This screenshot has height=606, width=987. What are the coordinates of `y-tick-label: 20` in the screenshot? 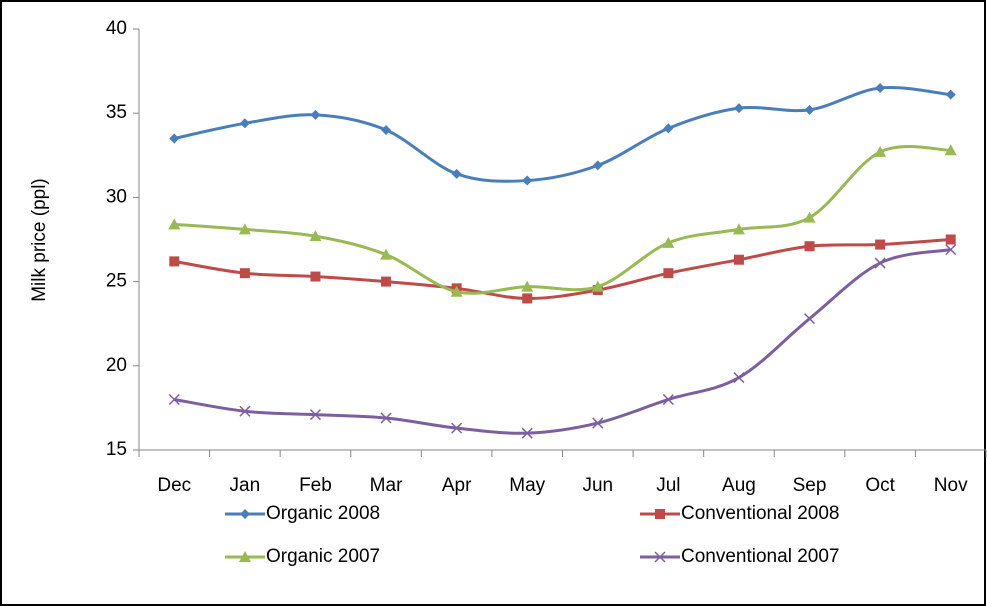 It's located at (116, 365).